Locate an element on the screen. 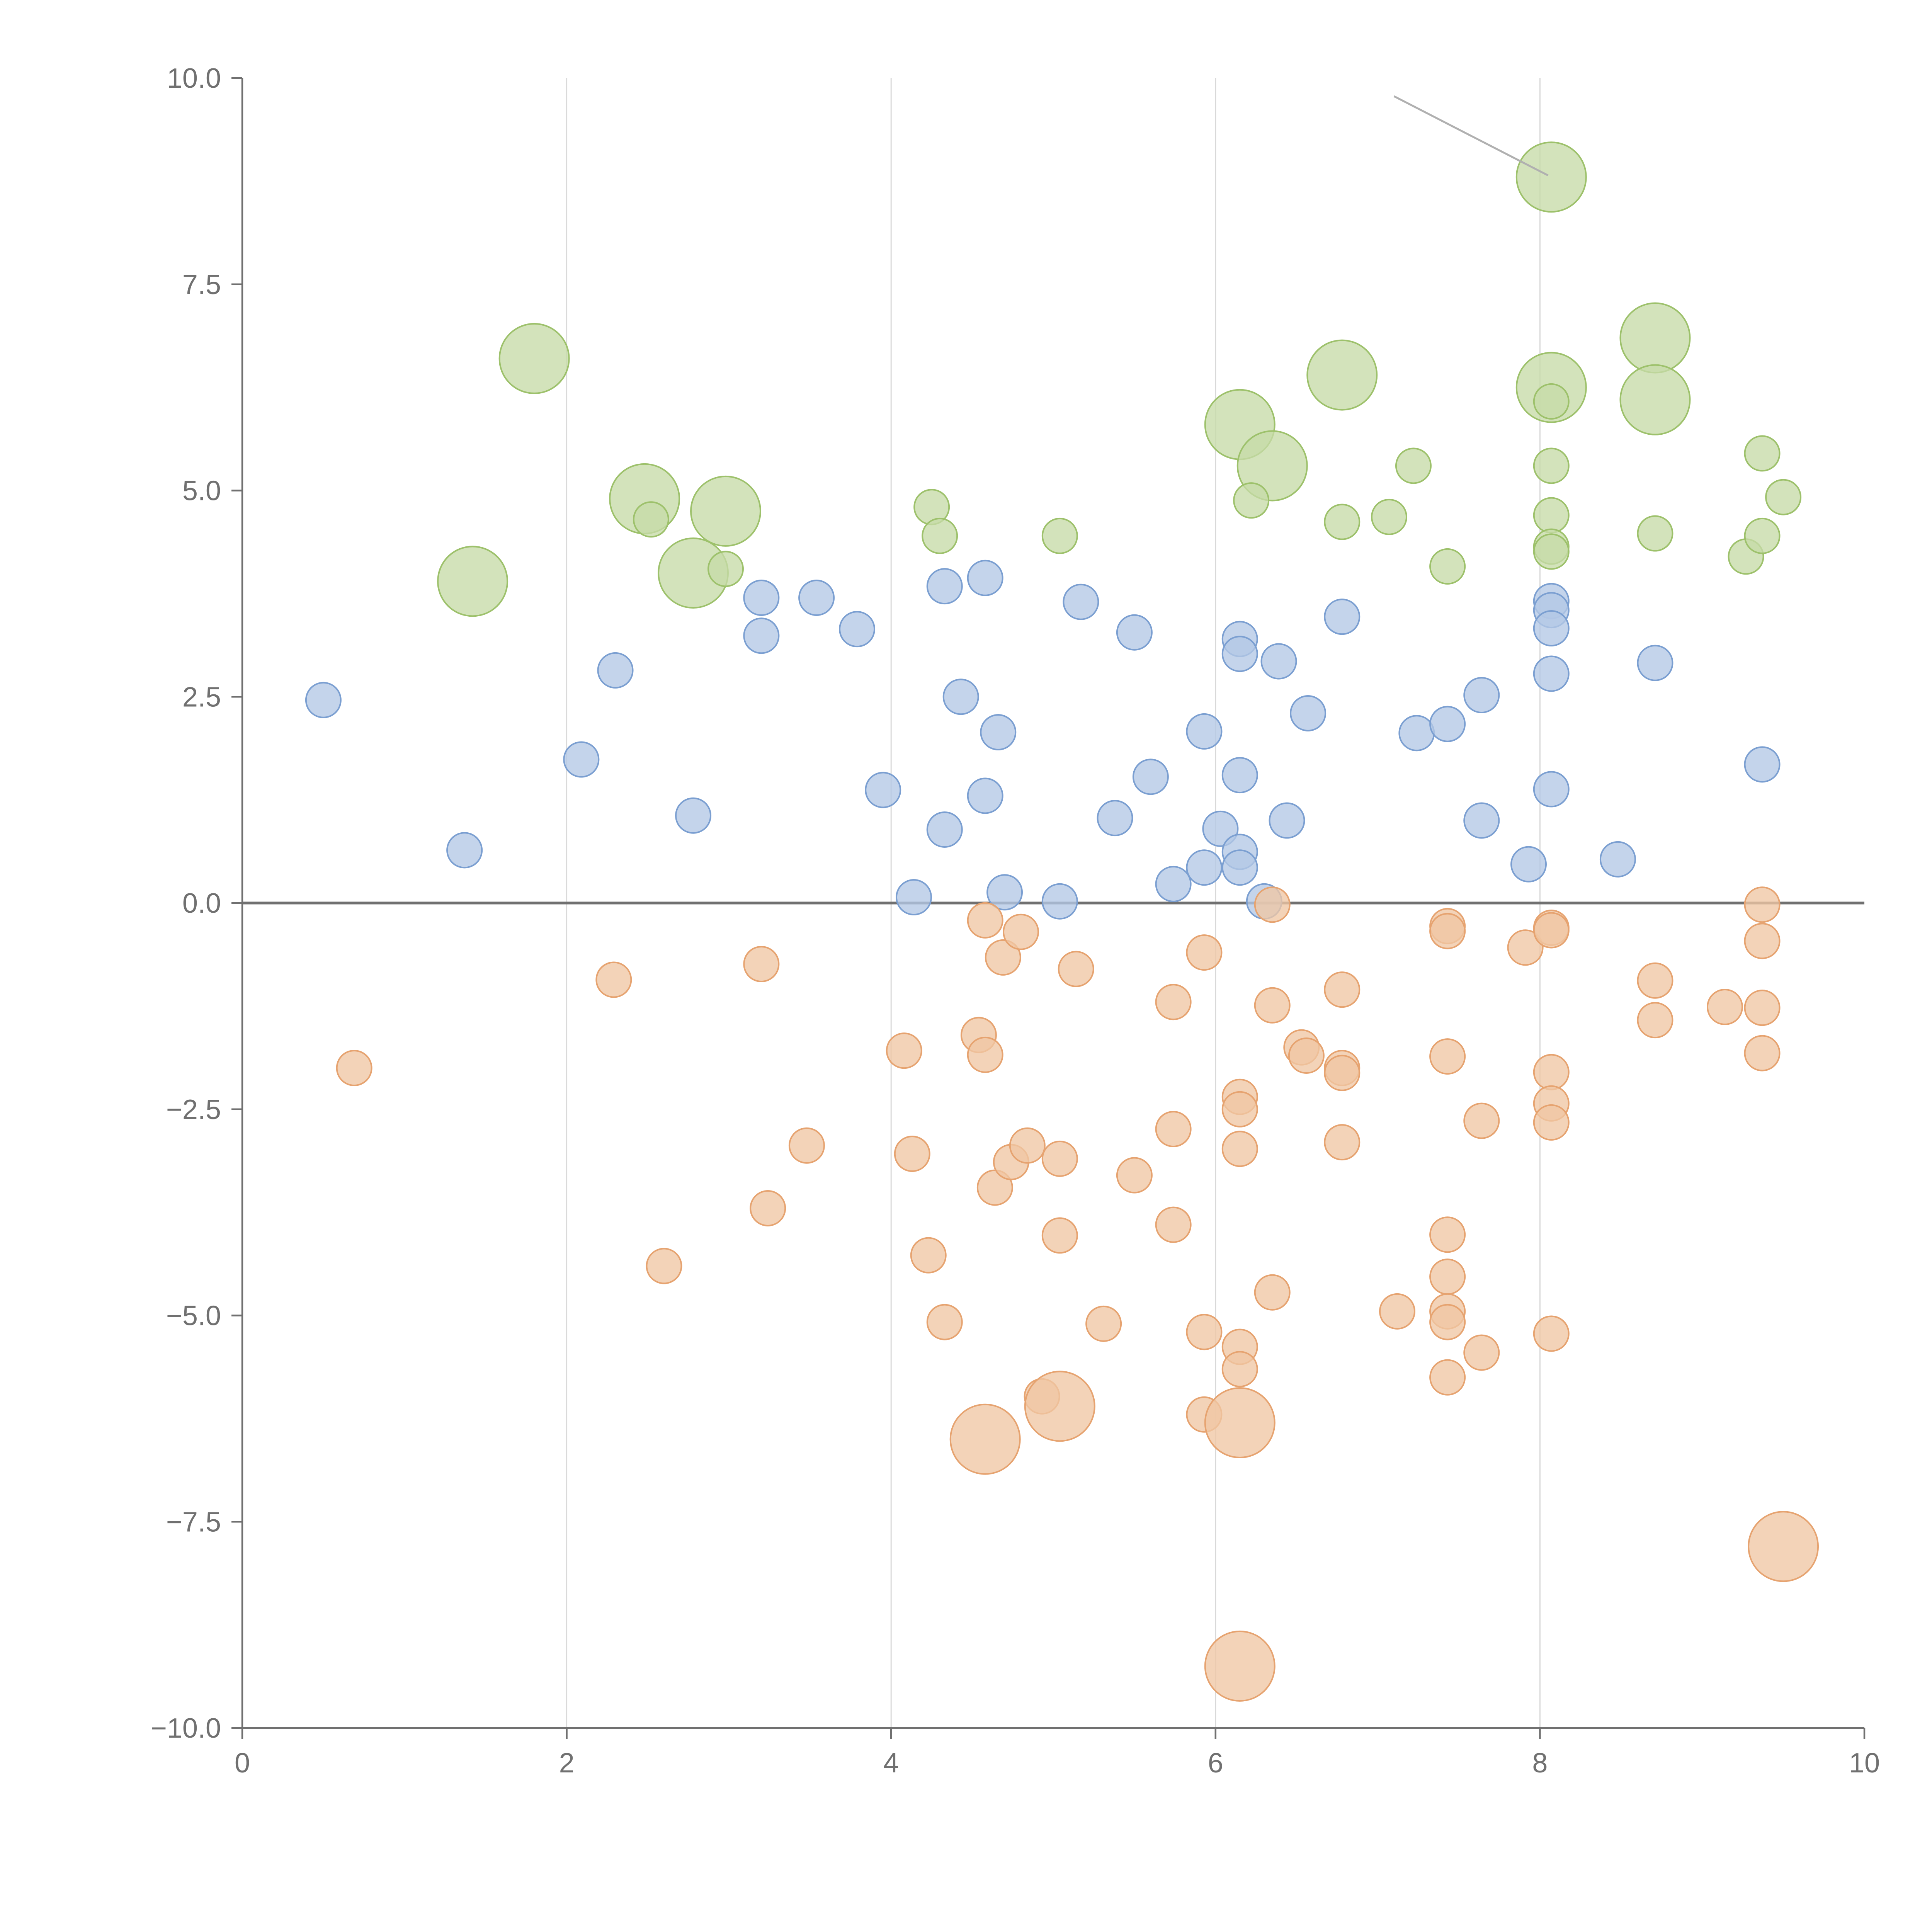  y-tick-label--7.5: −7.5 is located at coordinates (193, 1522).